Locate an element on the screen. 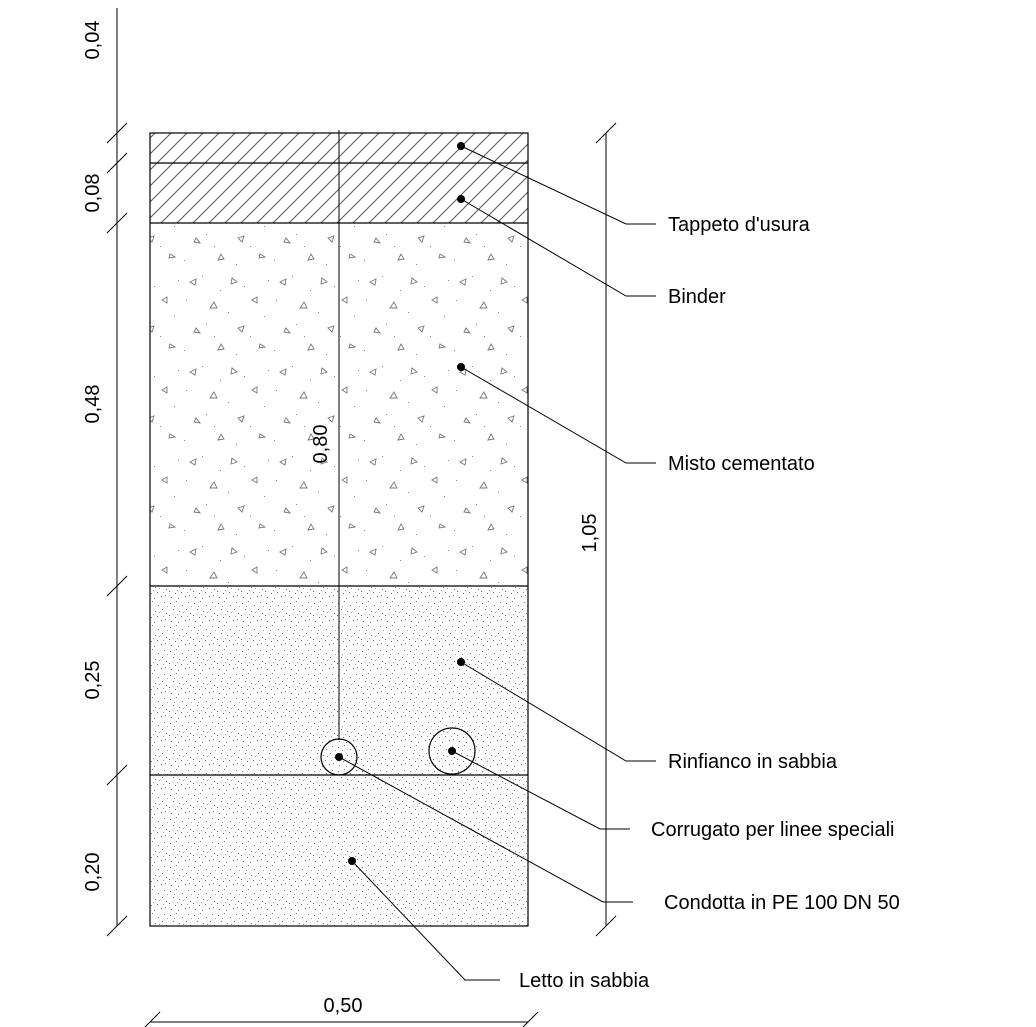 The height and width of the screenshot is (1027, 1036). leader-rinfianco is located at coordinates (556, 710).